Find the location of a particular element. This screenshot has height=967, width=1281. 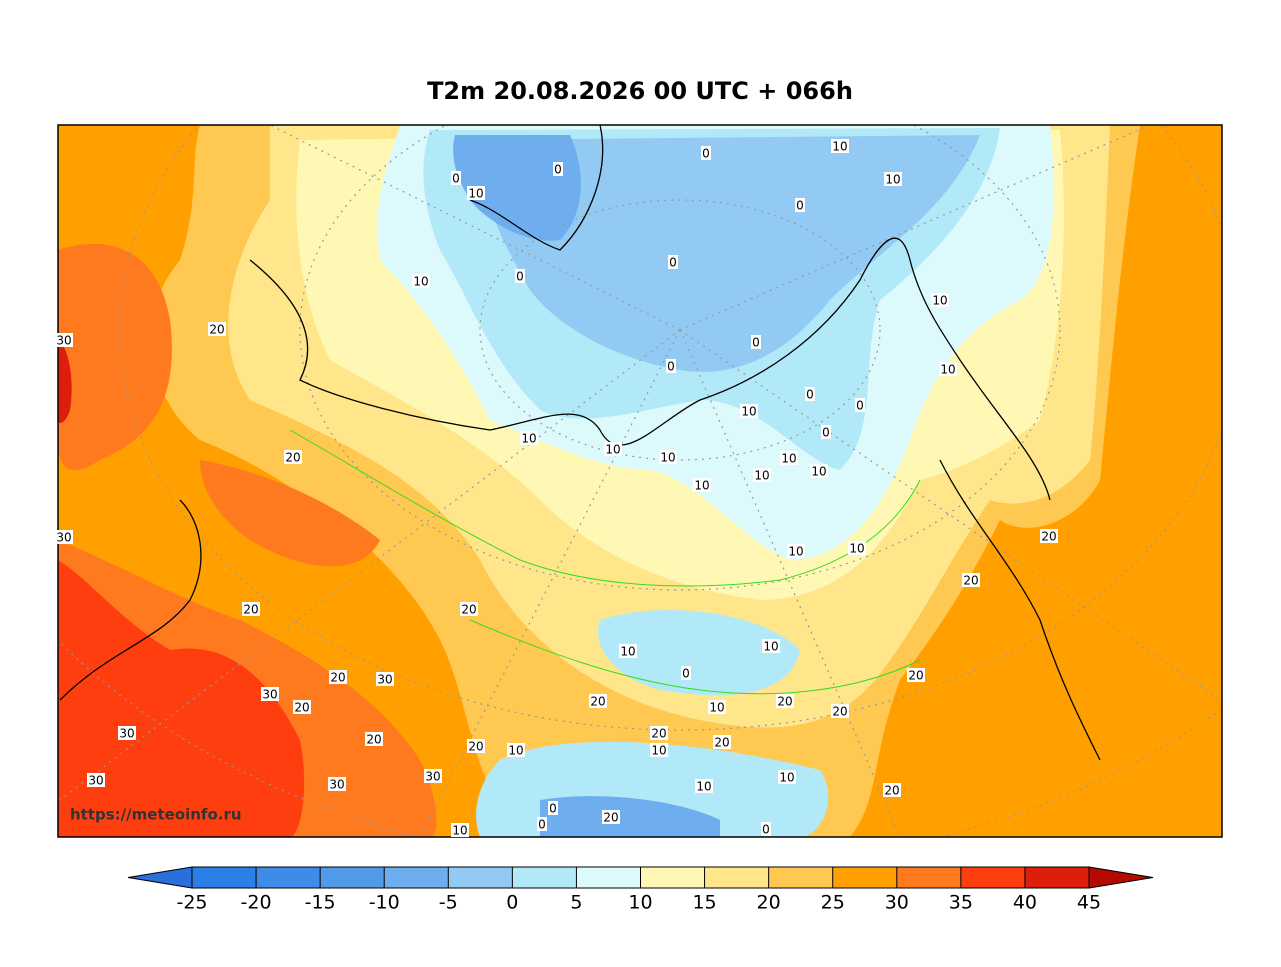

colorbar-tick-label: 40 is located at coordinates (1025, 903).